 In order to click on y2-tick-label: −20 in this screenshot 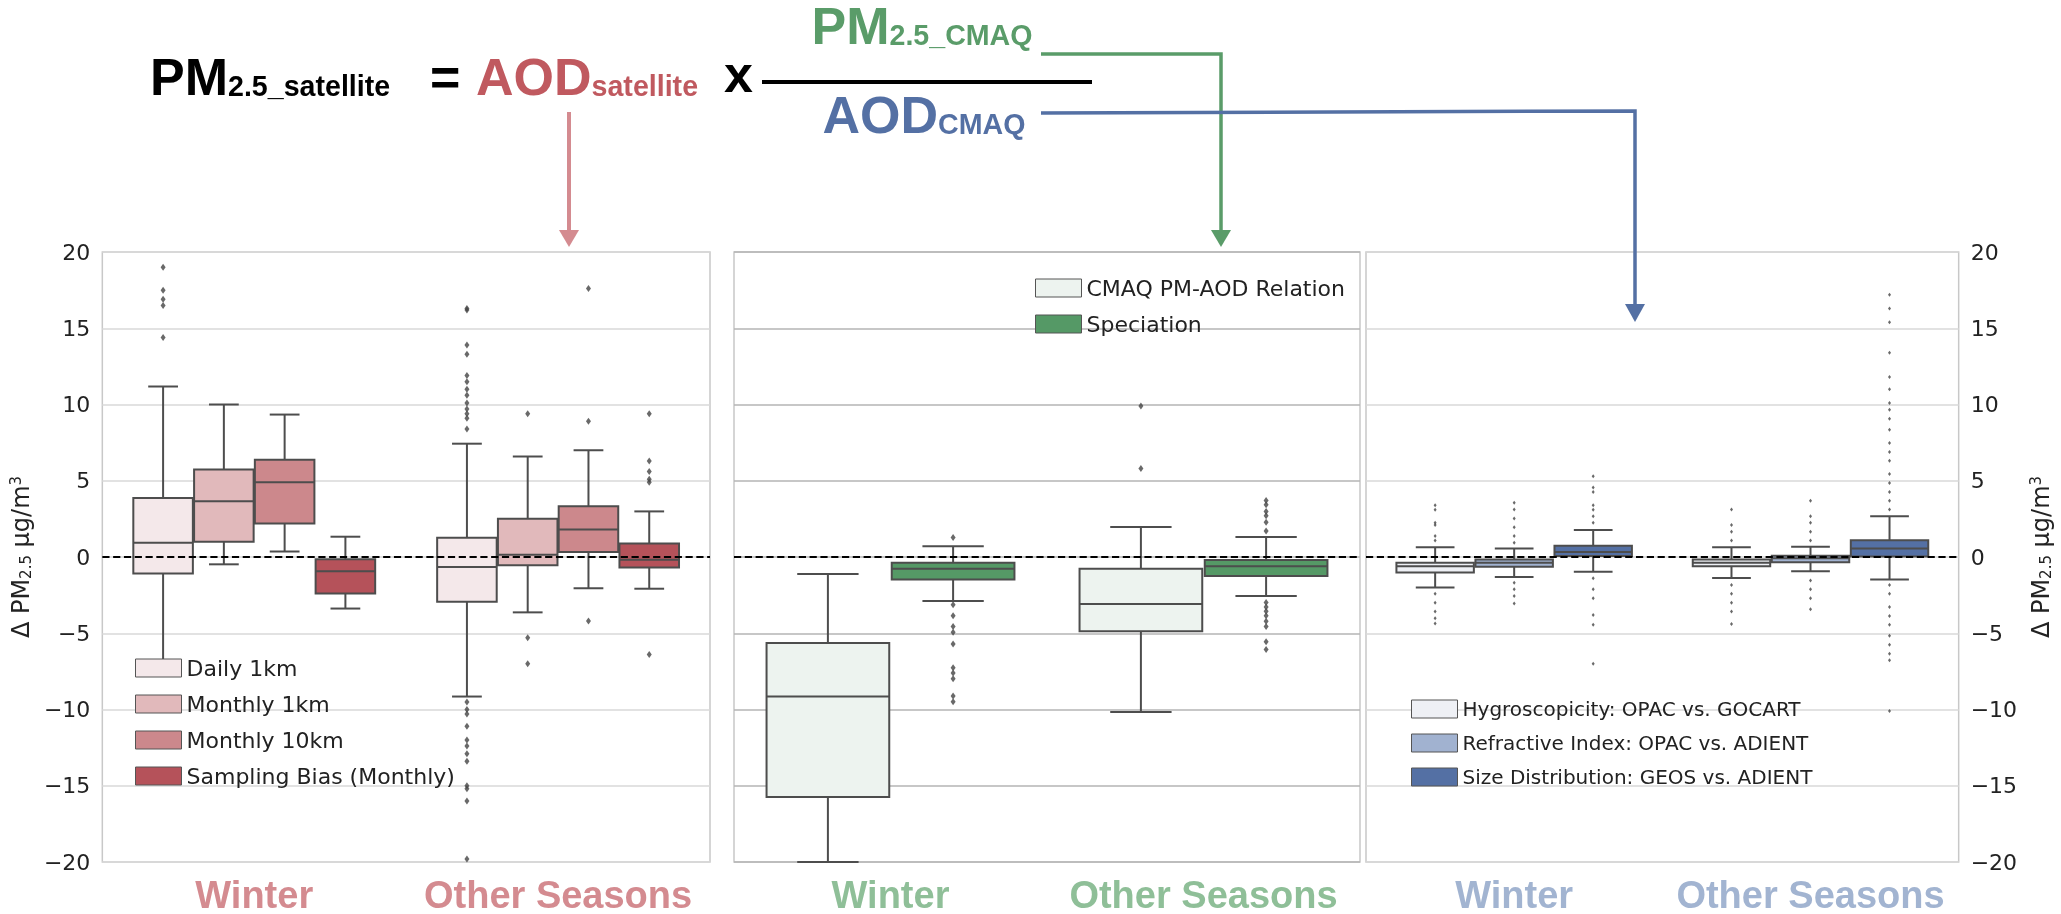, I will do `click(1994, 862)`.